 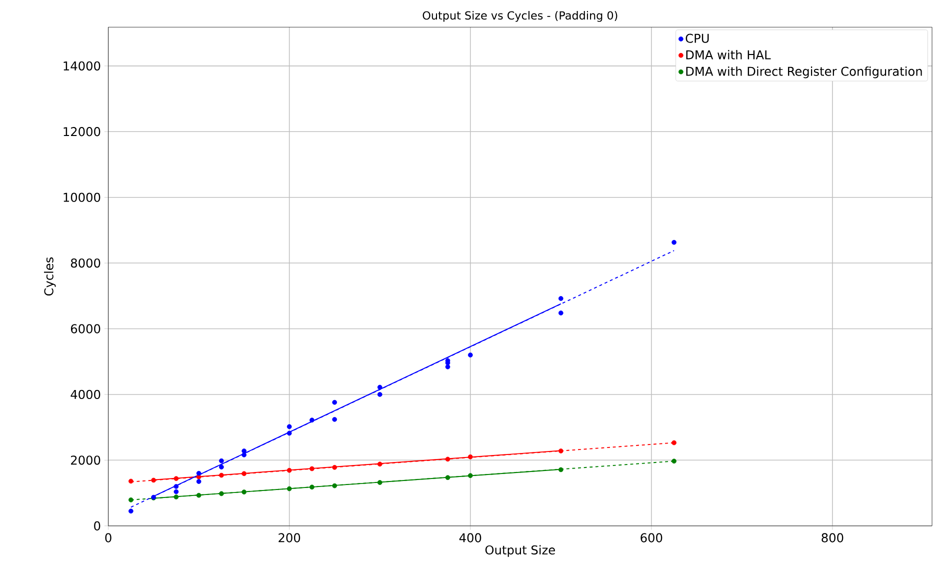 What do you see at coordinates (804, 72) in the screenshot?
I see `legend-label: DMA with Direct Register Configuration` at bounding box center [804, 72].